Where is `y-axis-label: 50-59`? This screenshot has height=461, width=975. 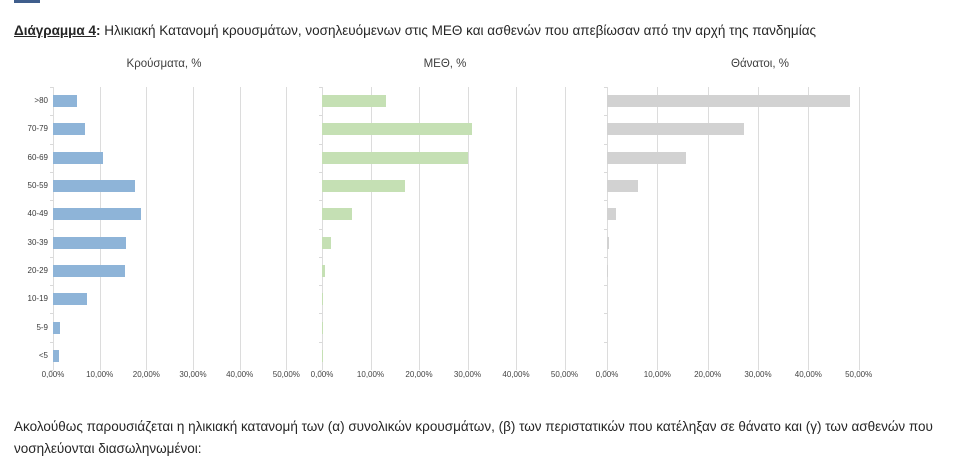
y-axis-label: 50-59 is located at coordinates (24, 185).